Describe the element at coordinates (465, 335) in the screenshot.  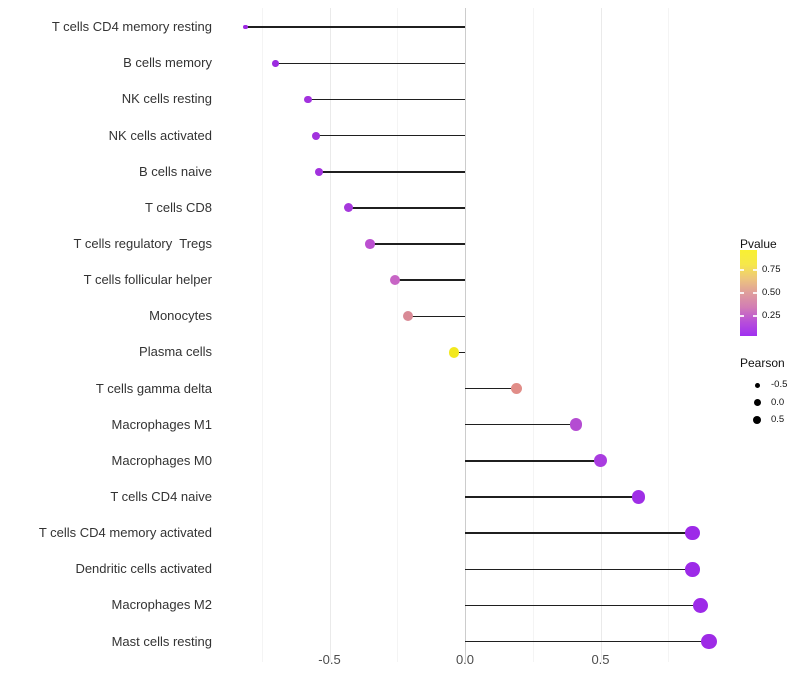
I see `gridline-zero` at that location.